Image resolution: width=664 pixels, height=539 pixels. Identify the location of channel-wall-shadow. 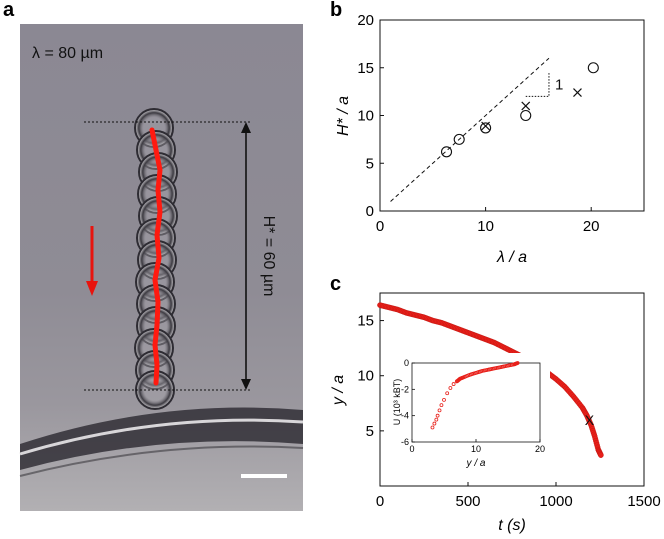
(161, 461).